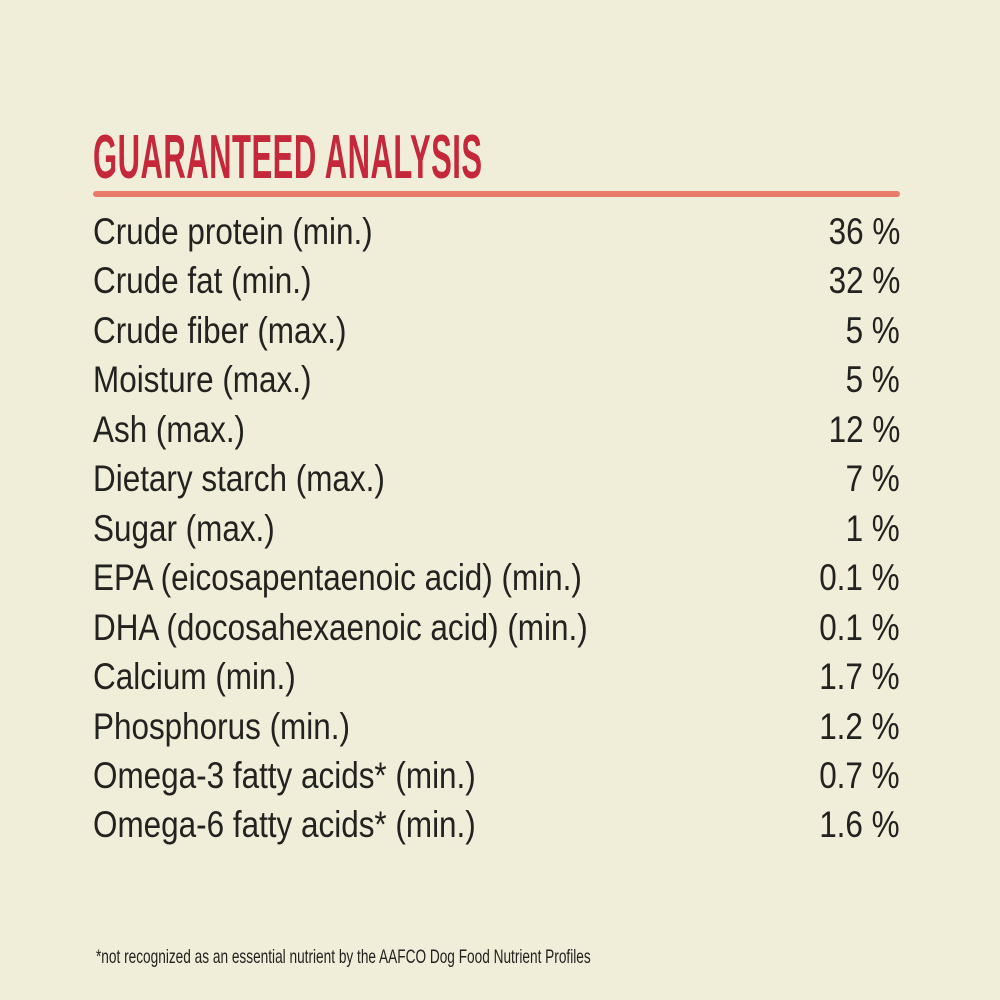  Describe the element at coordinates (496, 676) in the screenshot. I see `nutrient-row: Calcium (min.) 1.7 %` at that location.